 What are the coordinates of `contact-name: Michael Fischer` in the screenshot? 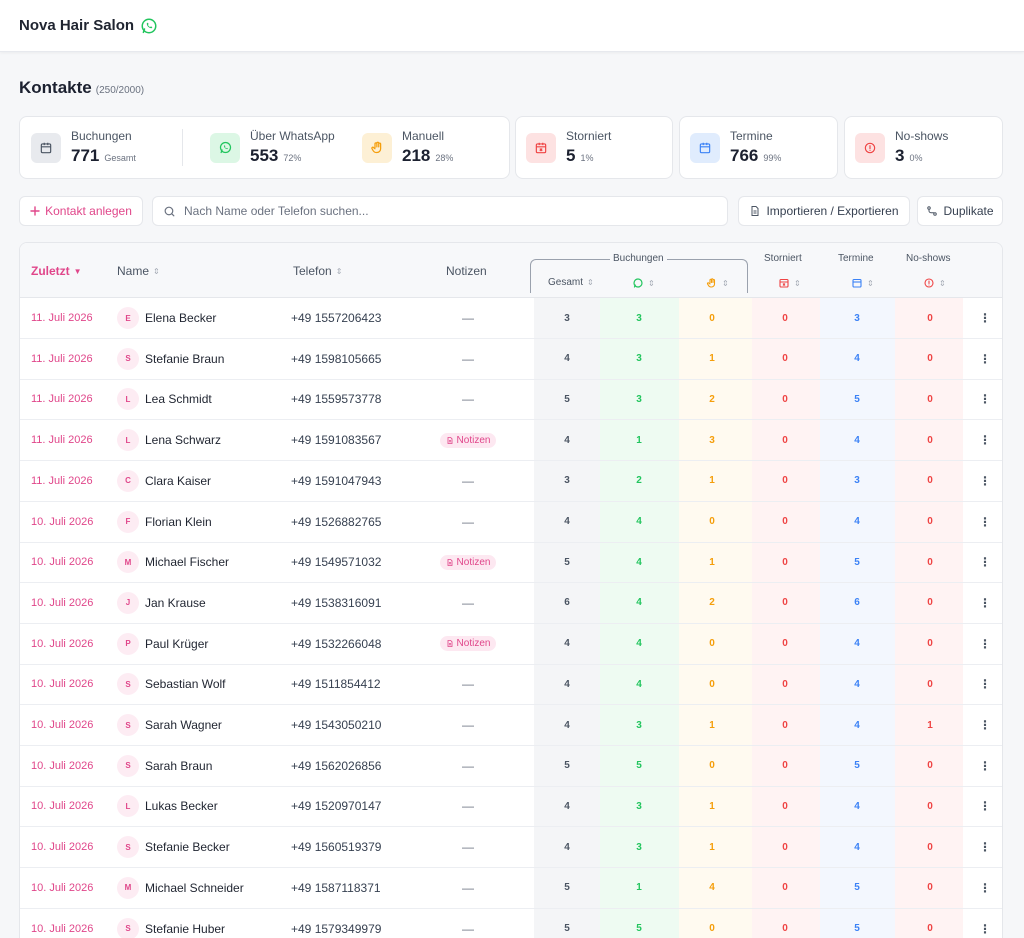 It's located at (187, 562).